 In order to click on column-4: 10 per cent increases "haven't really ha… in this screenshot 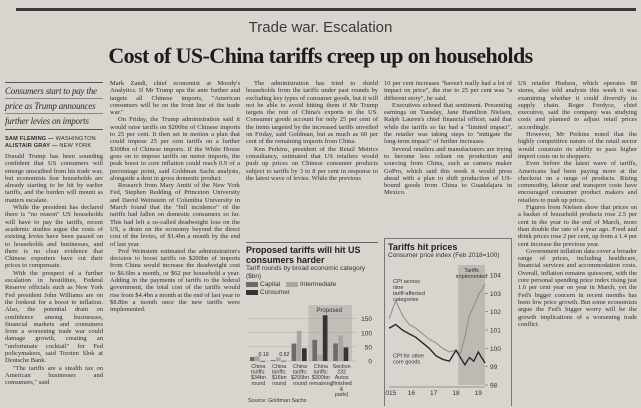, I will do `click(448, 138)`.